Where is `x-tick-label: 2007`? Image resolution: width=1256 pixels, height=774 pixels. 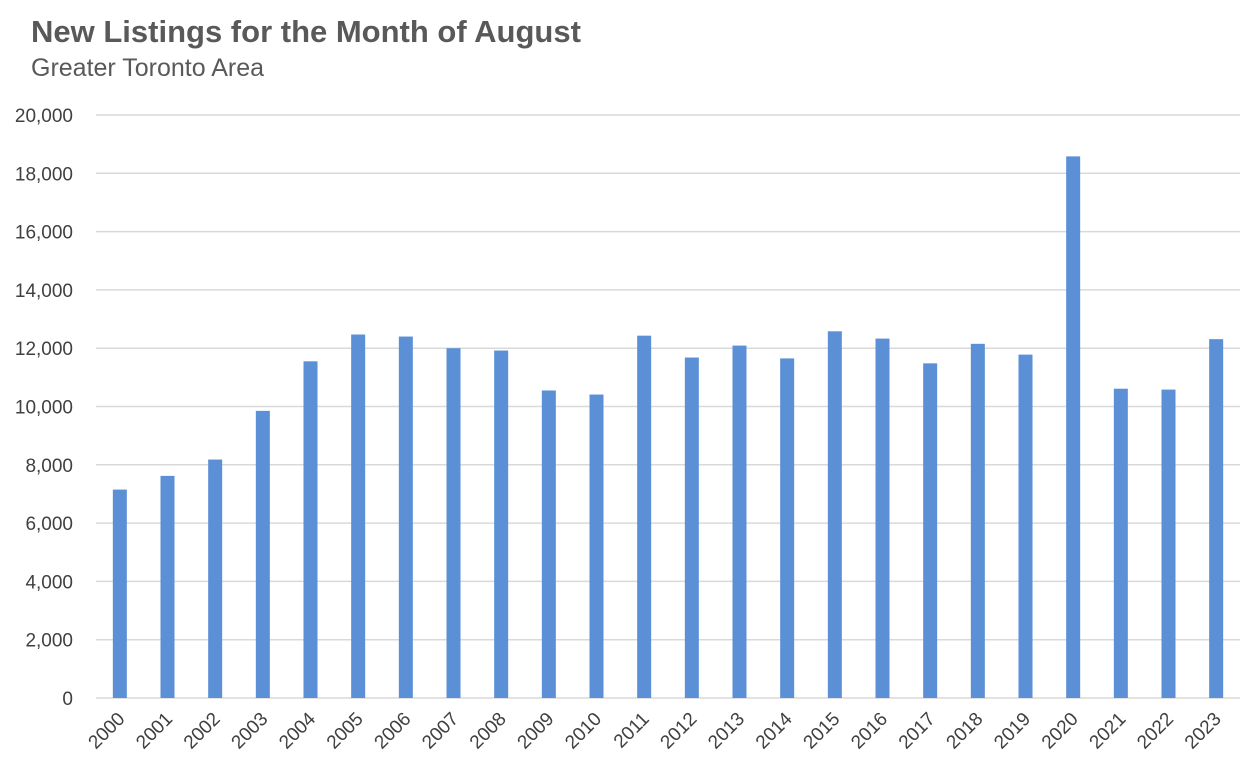 x-tick-label: 2007 is located at coordinates (440, 731).